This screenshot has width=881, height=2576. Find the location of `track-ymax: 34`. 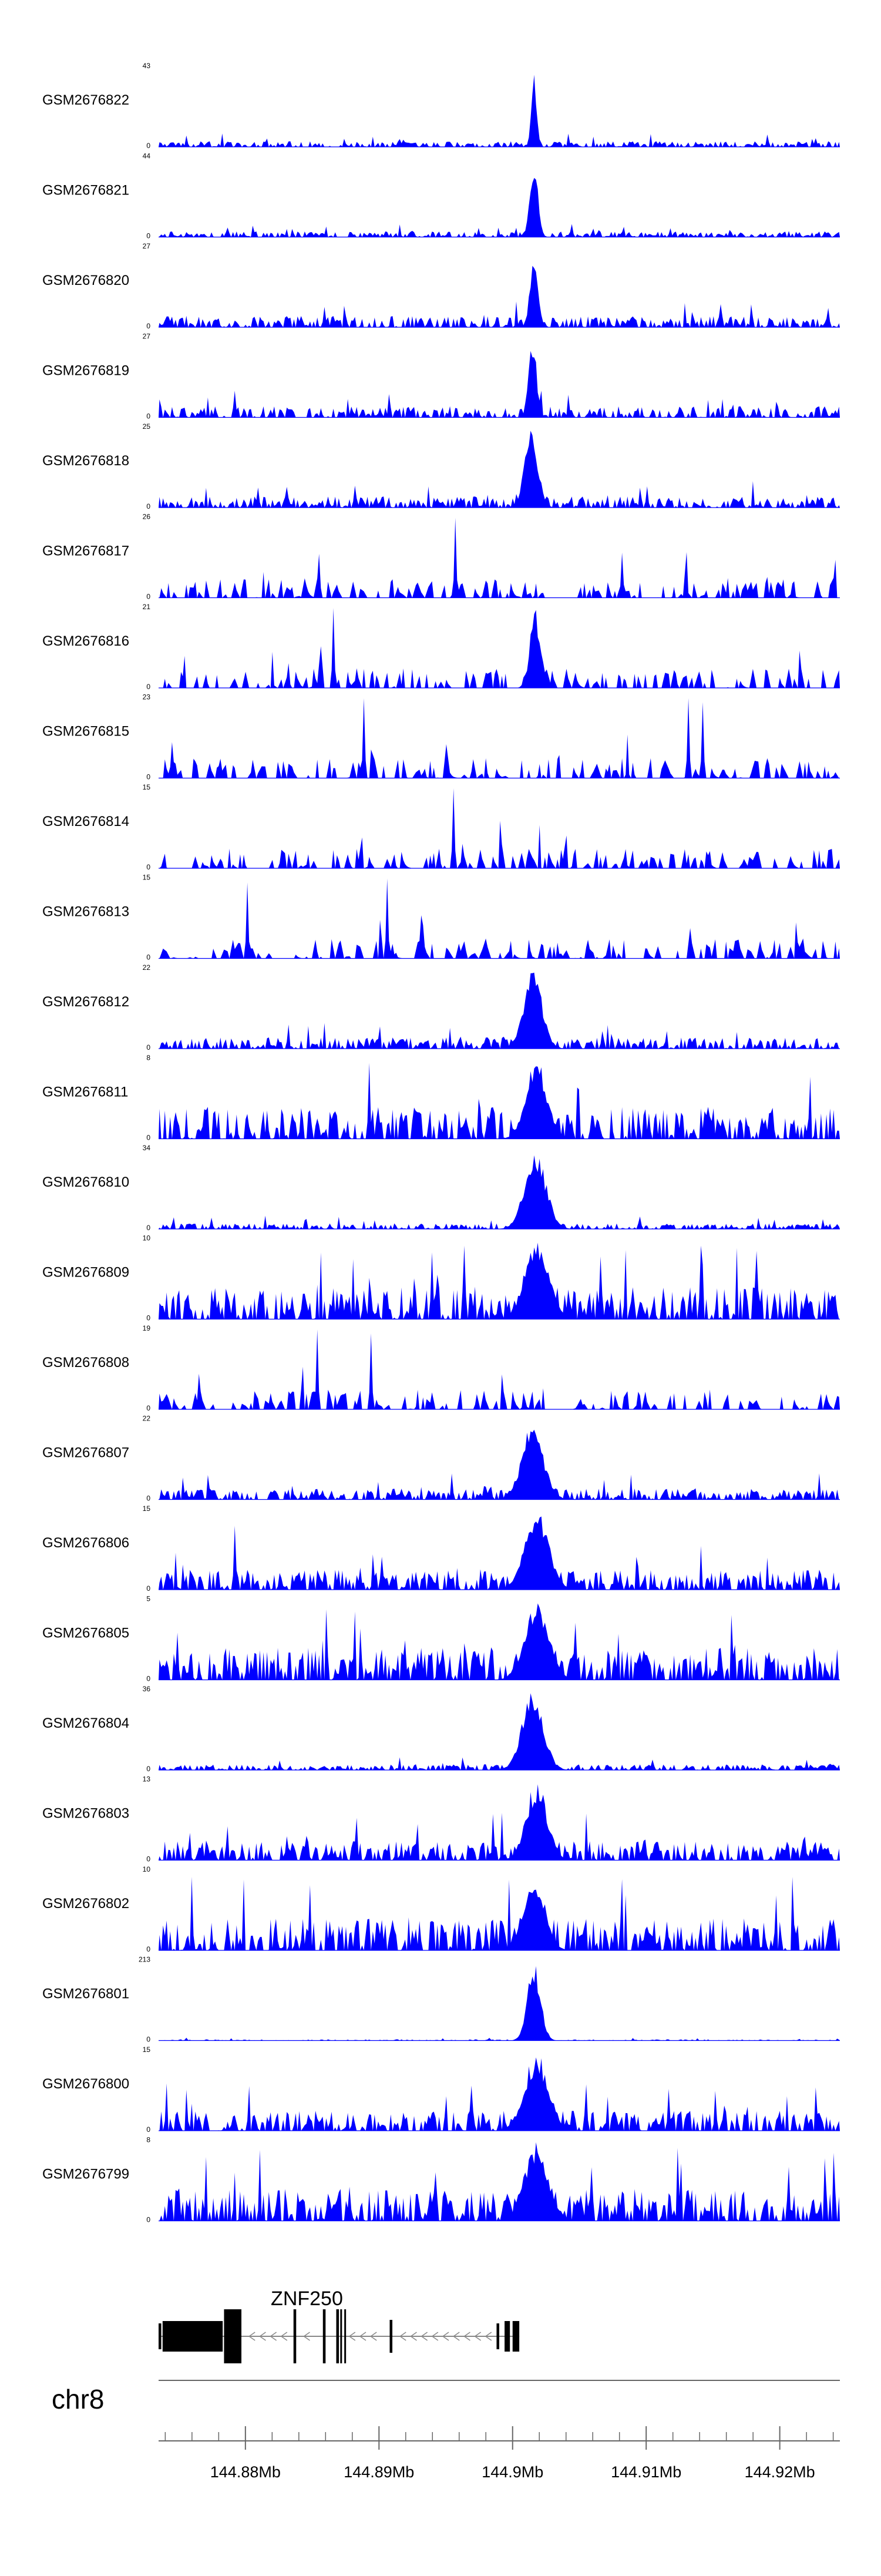

track-ymax: 34 is located at coordinates (147, 1148).